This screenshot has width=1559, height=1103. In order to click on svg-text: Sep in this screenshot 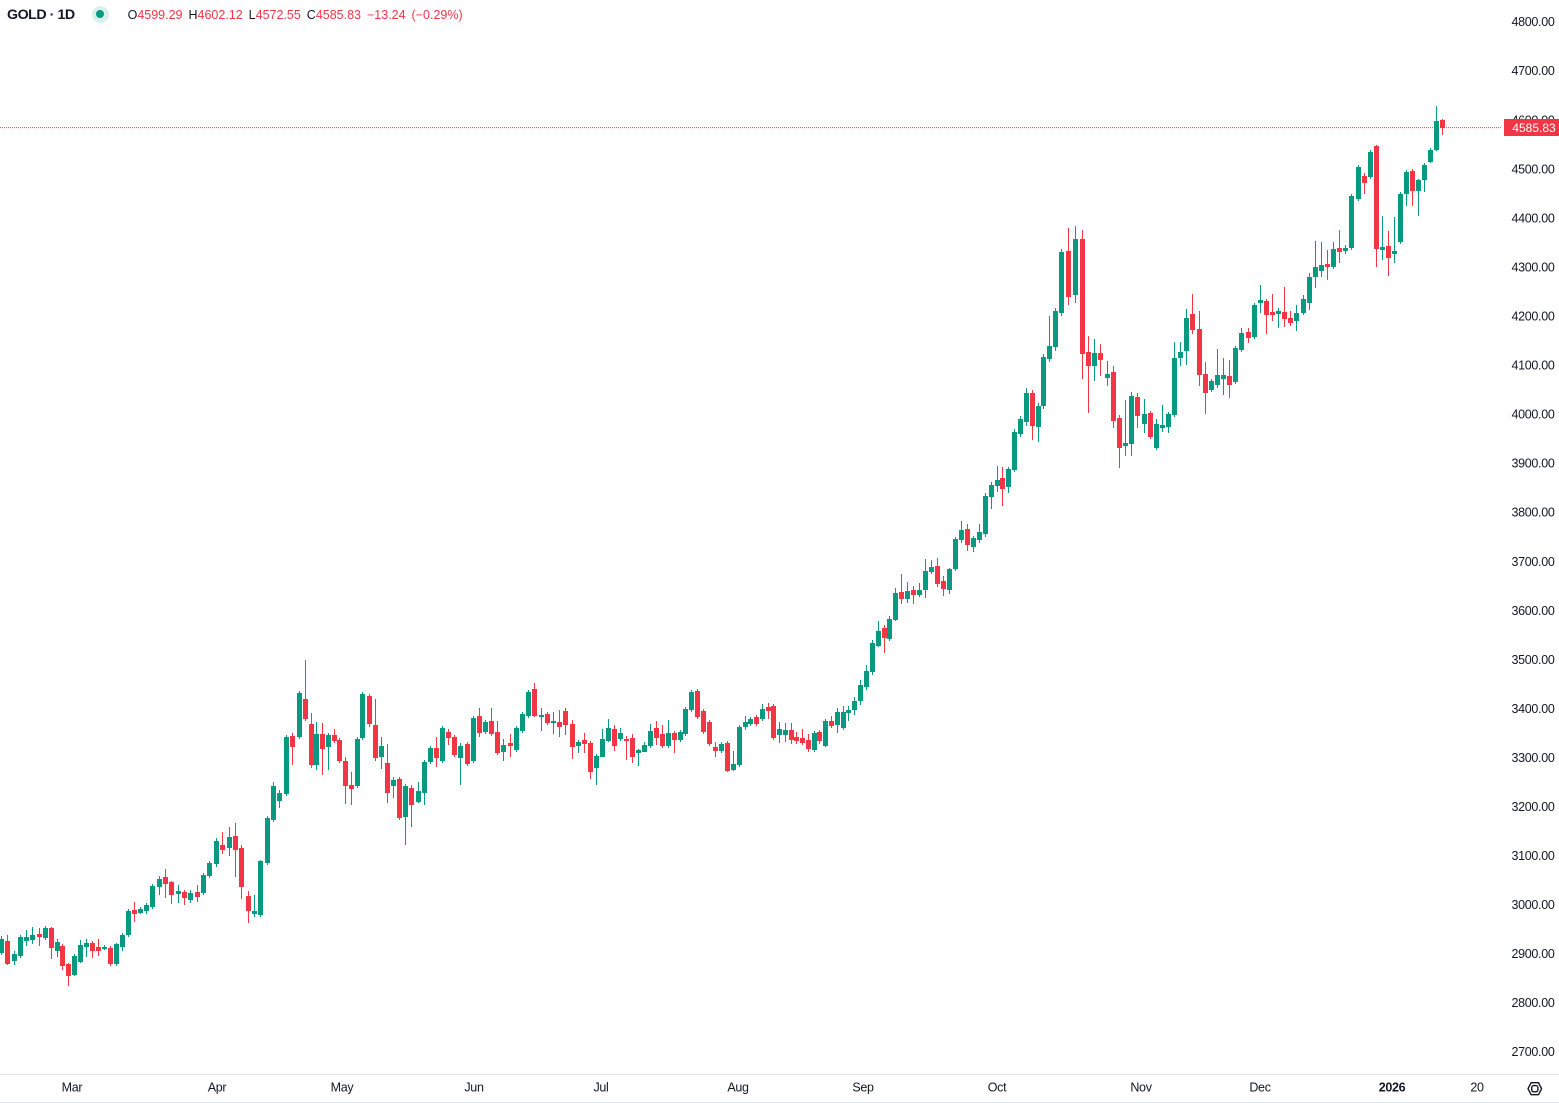, I will do `click(863, 1088)`.